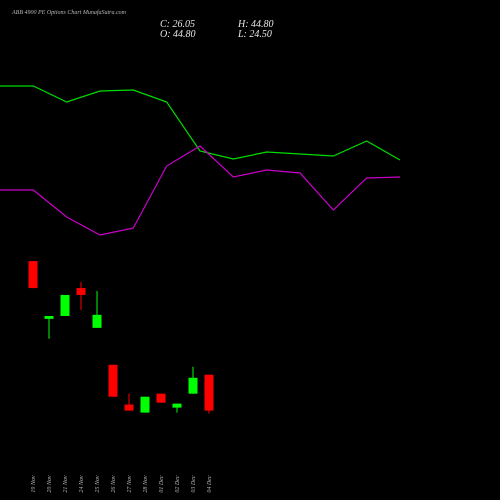 Image resolution: width=500 pixels, height=500 pixels. I want to click on x-tick-label: 28 Nov, so click(146, 484).